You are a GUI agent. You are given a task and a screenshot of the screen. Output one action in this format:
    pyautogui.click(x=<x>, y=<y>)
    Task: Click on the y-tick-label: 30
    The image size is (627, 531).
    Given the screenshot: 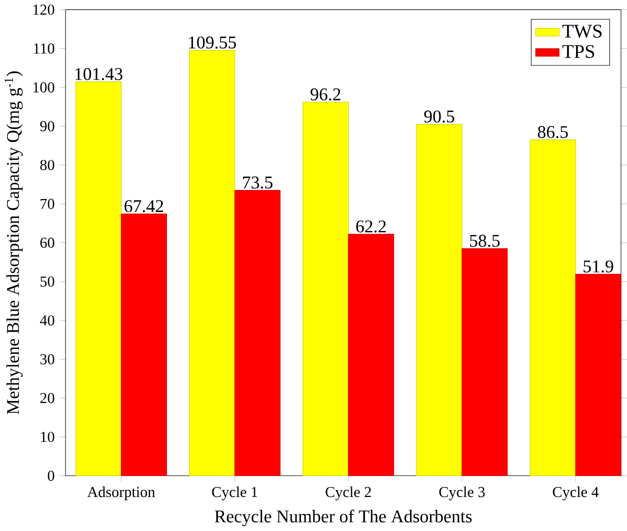 What is the action you would take?
    pyautogui.click(x=47, y=359)
    